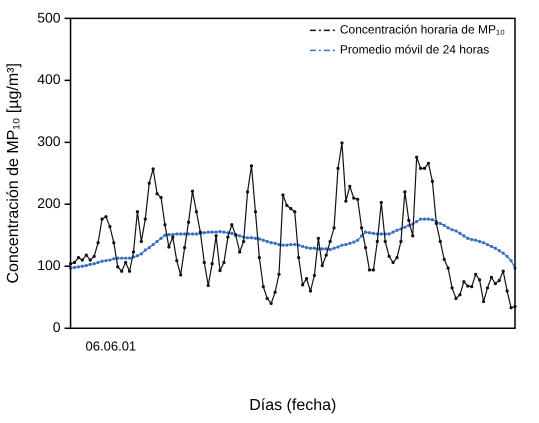 This screenshot has height=423, width=539. Describe the element at coordinates (49, 141) in the screenshot. I see `y-tick-label: 300` at that location.